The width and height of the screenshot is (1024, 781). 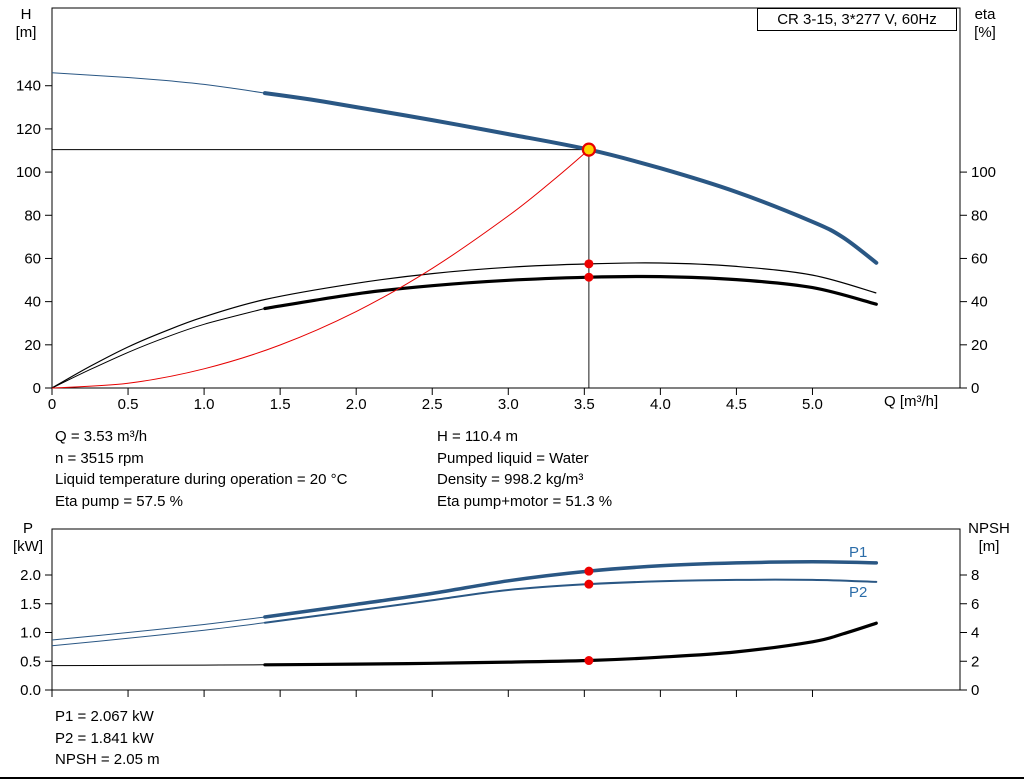 I want to click on eta-pump-motor-point, so click(x=589, y=277).